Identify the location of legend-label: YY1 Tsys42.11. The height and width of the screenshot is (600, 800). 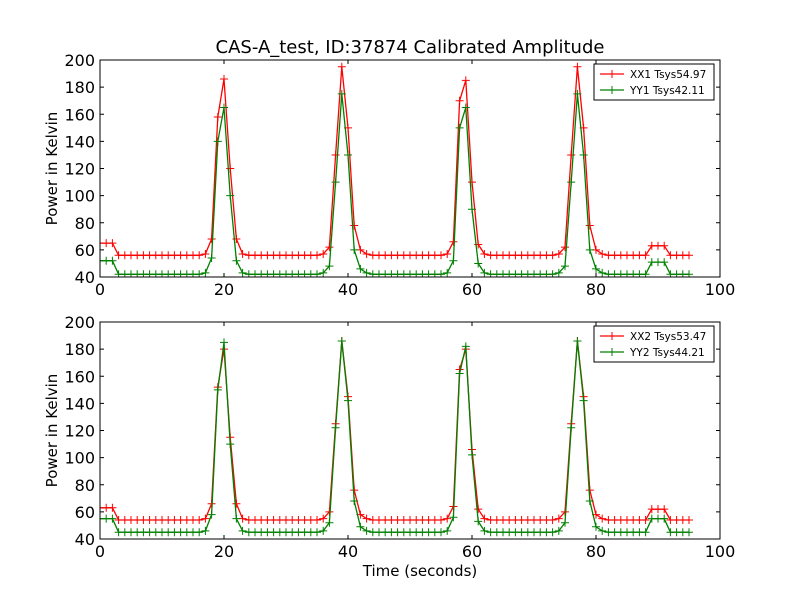
(667, 91).